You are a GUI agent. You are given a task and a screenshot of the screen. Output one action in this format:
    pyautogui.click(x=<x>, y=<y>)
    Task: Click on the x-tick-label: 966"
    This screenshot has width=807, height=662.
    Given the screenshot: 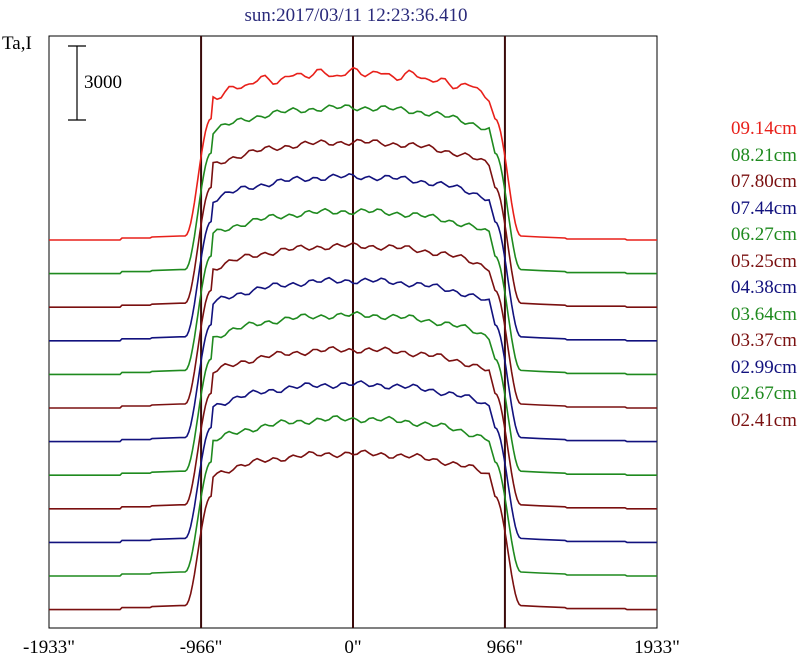 What is the action you would take?
    pyautogui.click(x=505, y=647)
    